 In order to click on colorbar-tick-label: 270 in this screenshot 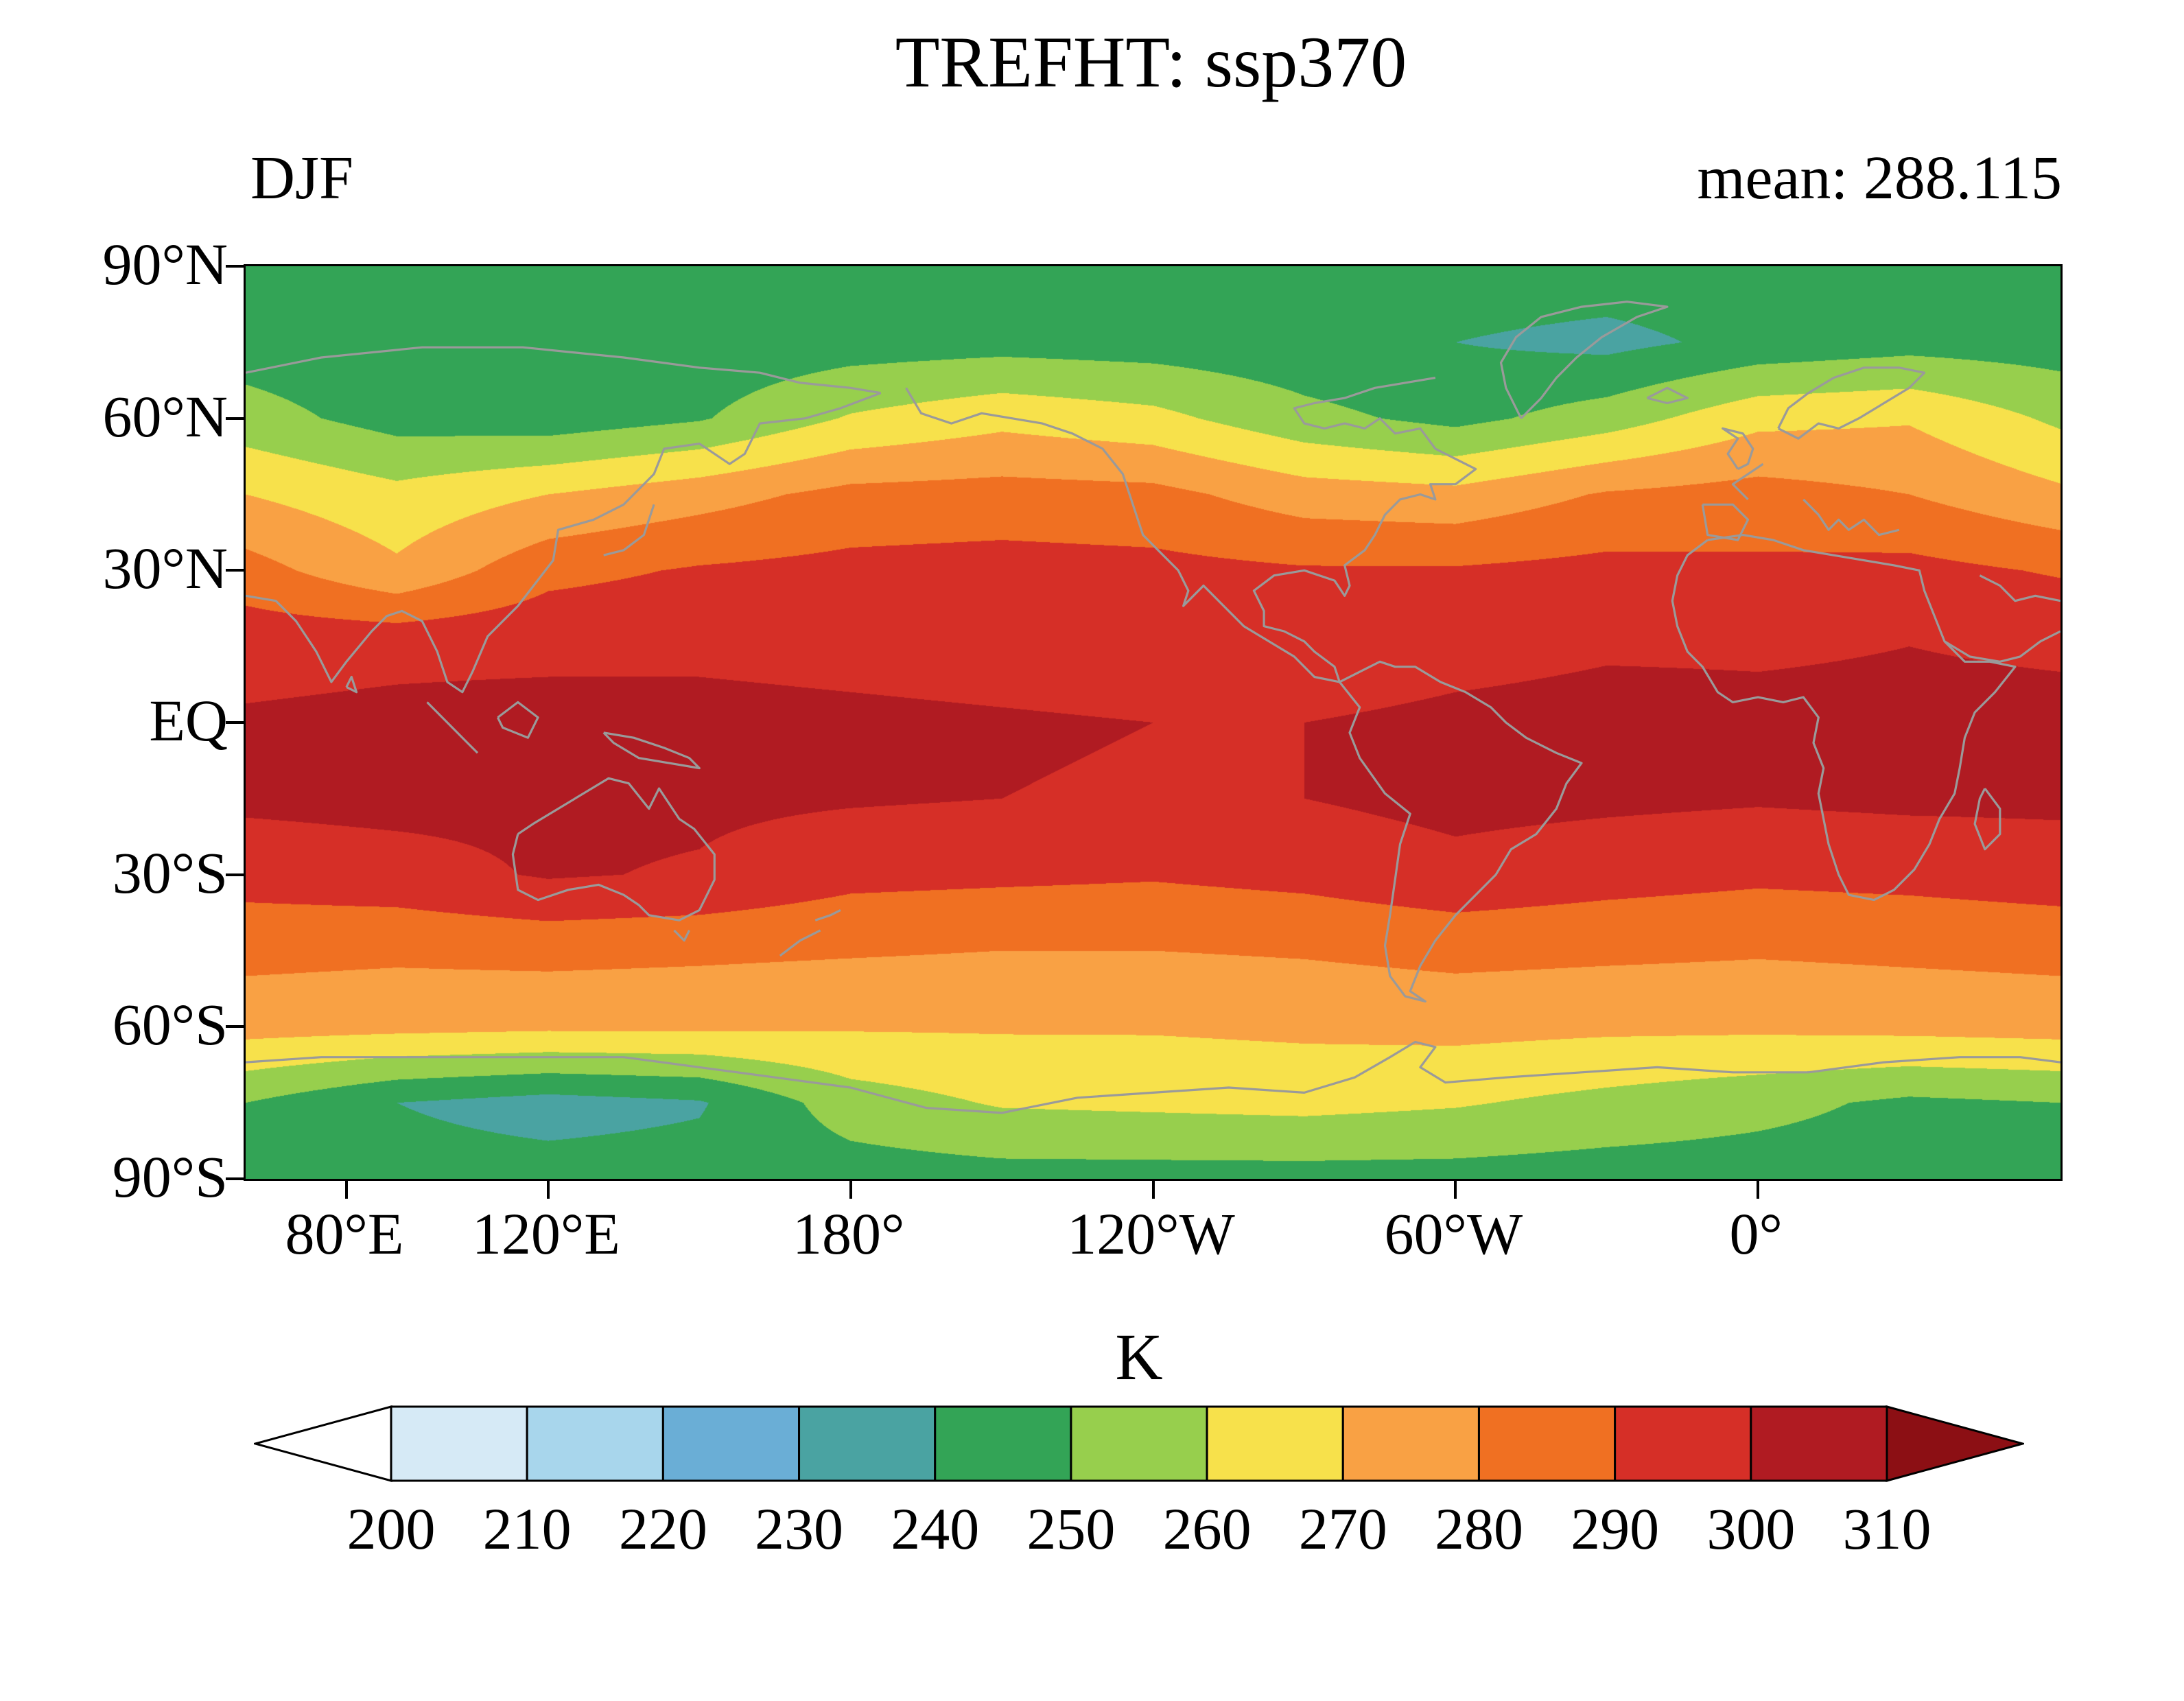, I will do `click(1342, 1529)`.